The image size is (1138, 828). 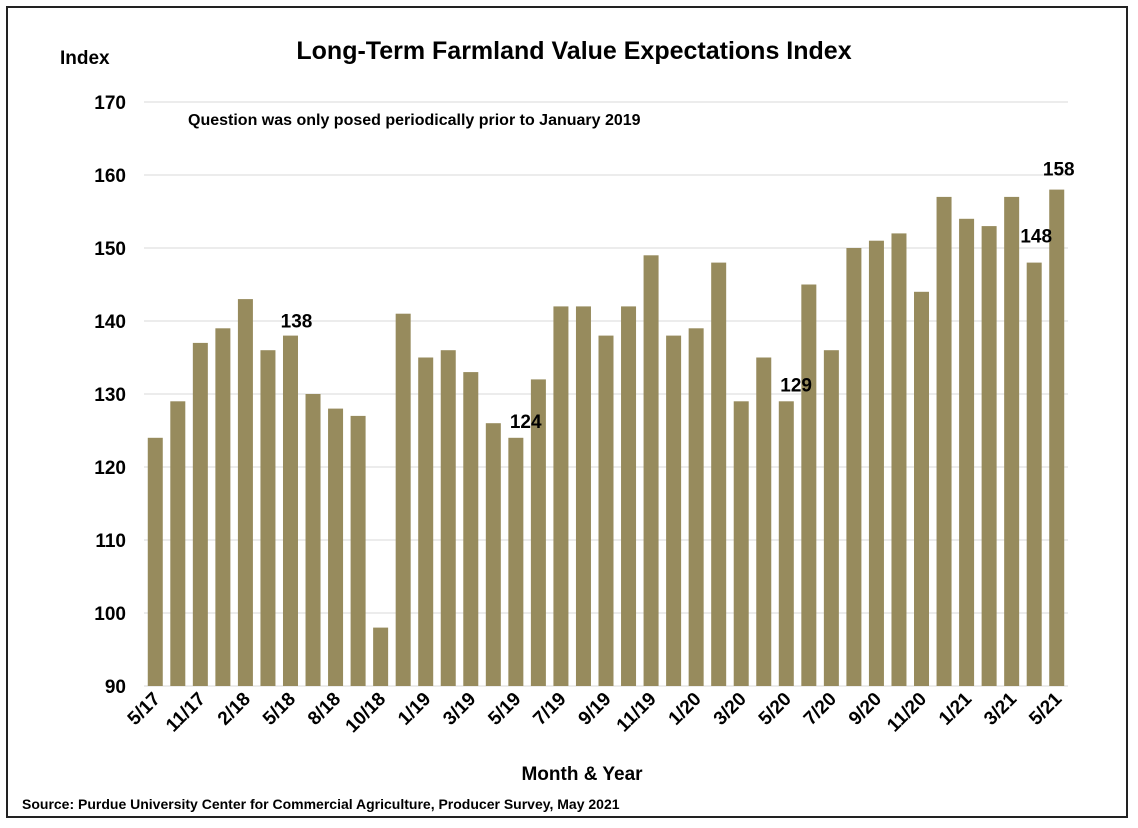 I want to click on y-tick-label: 110, so click(x=110, y=541).